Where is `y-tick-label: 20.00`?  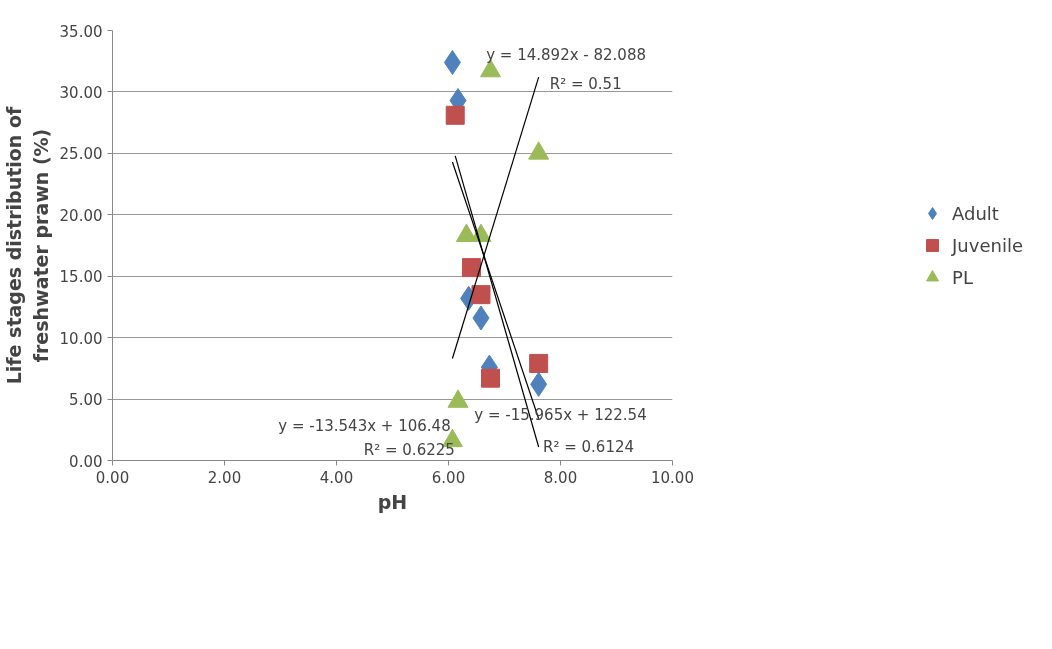 y-tick-label: 20.00 is located at coordinates (81, 215).